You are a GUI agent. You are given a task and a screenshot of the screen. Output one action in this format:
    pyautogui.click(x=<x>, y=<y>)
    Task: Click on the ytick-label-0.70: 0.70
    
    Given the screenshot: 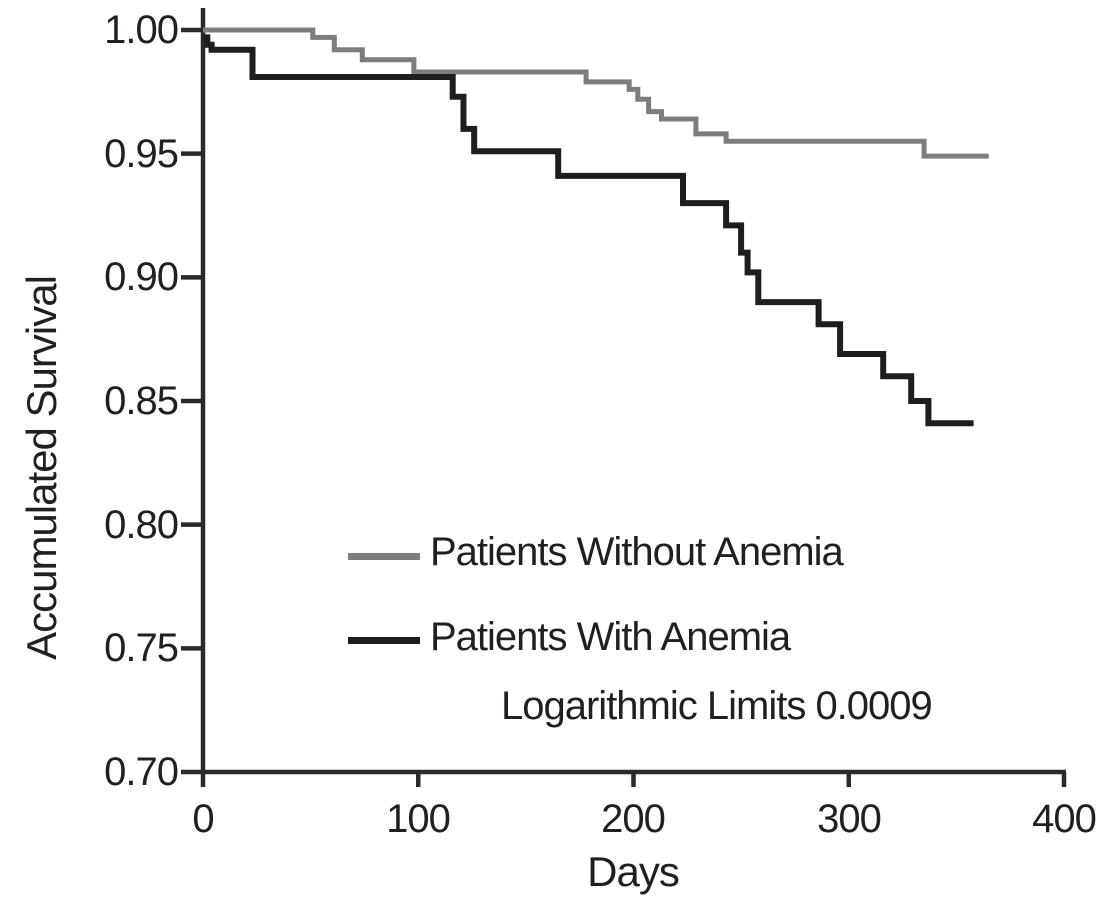 What is the action you would take?
    pyautogui.click(x=141, y=772)
    